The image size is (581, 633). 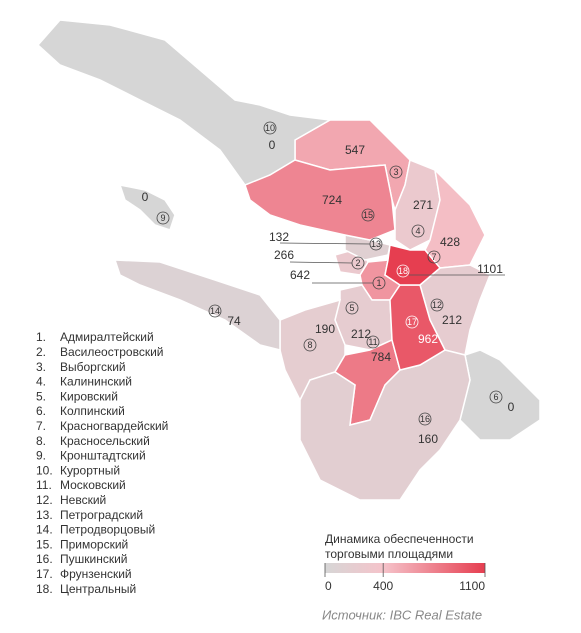 What do you see at coordinates (41, 411) in the screenshot?
I see `list-number: 6.` at bounding box center [41, 411].